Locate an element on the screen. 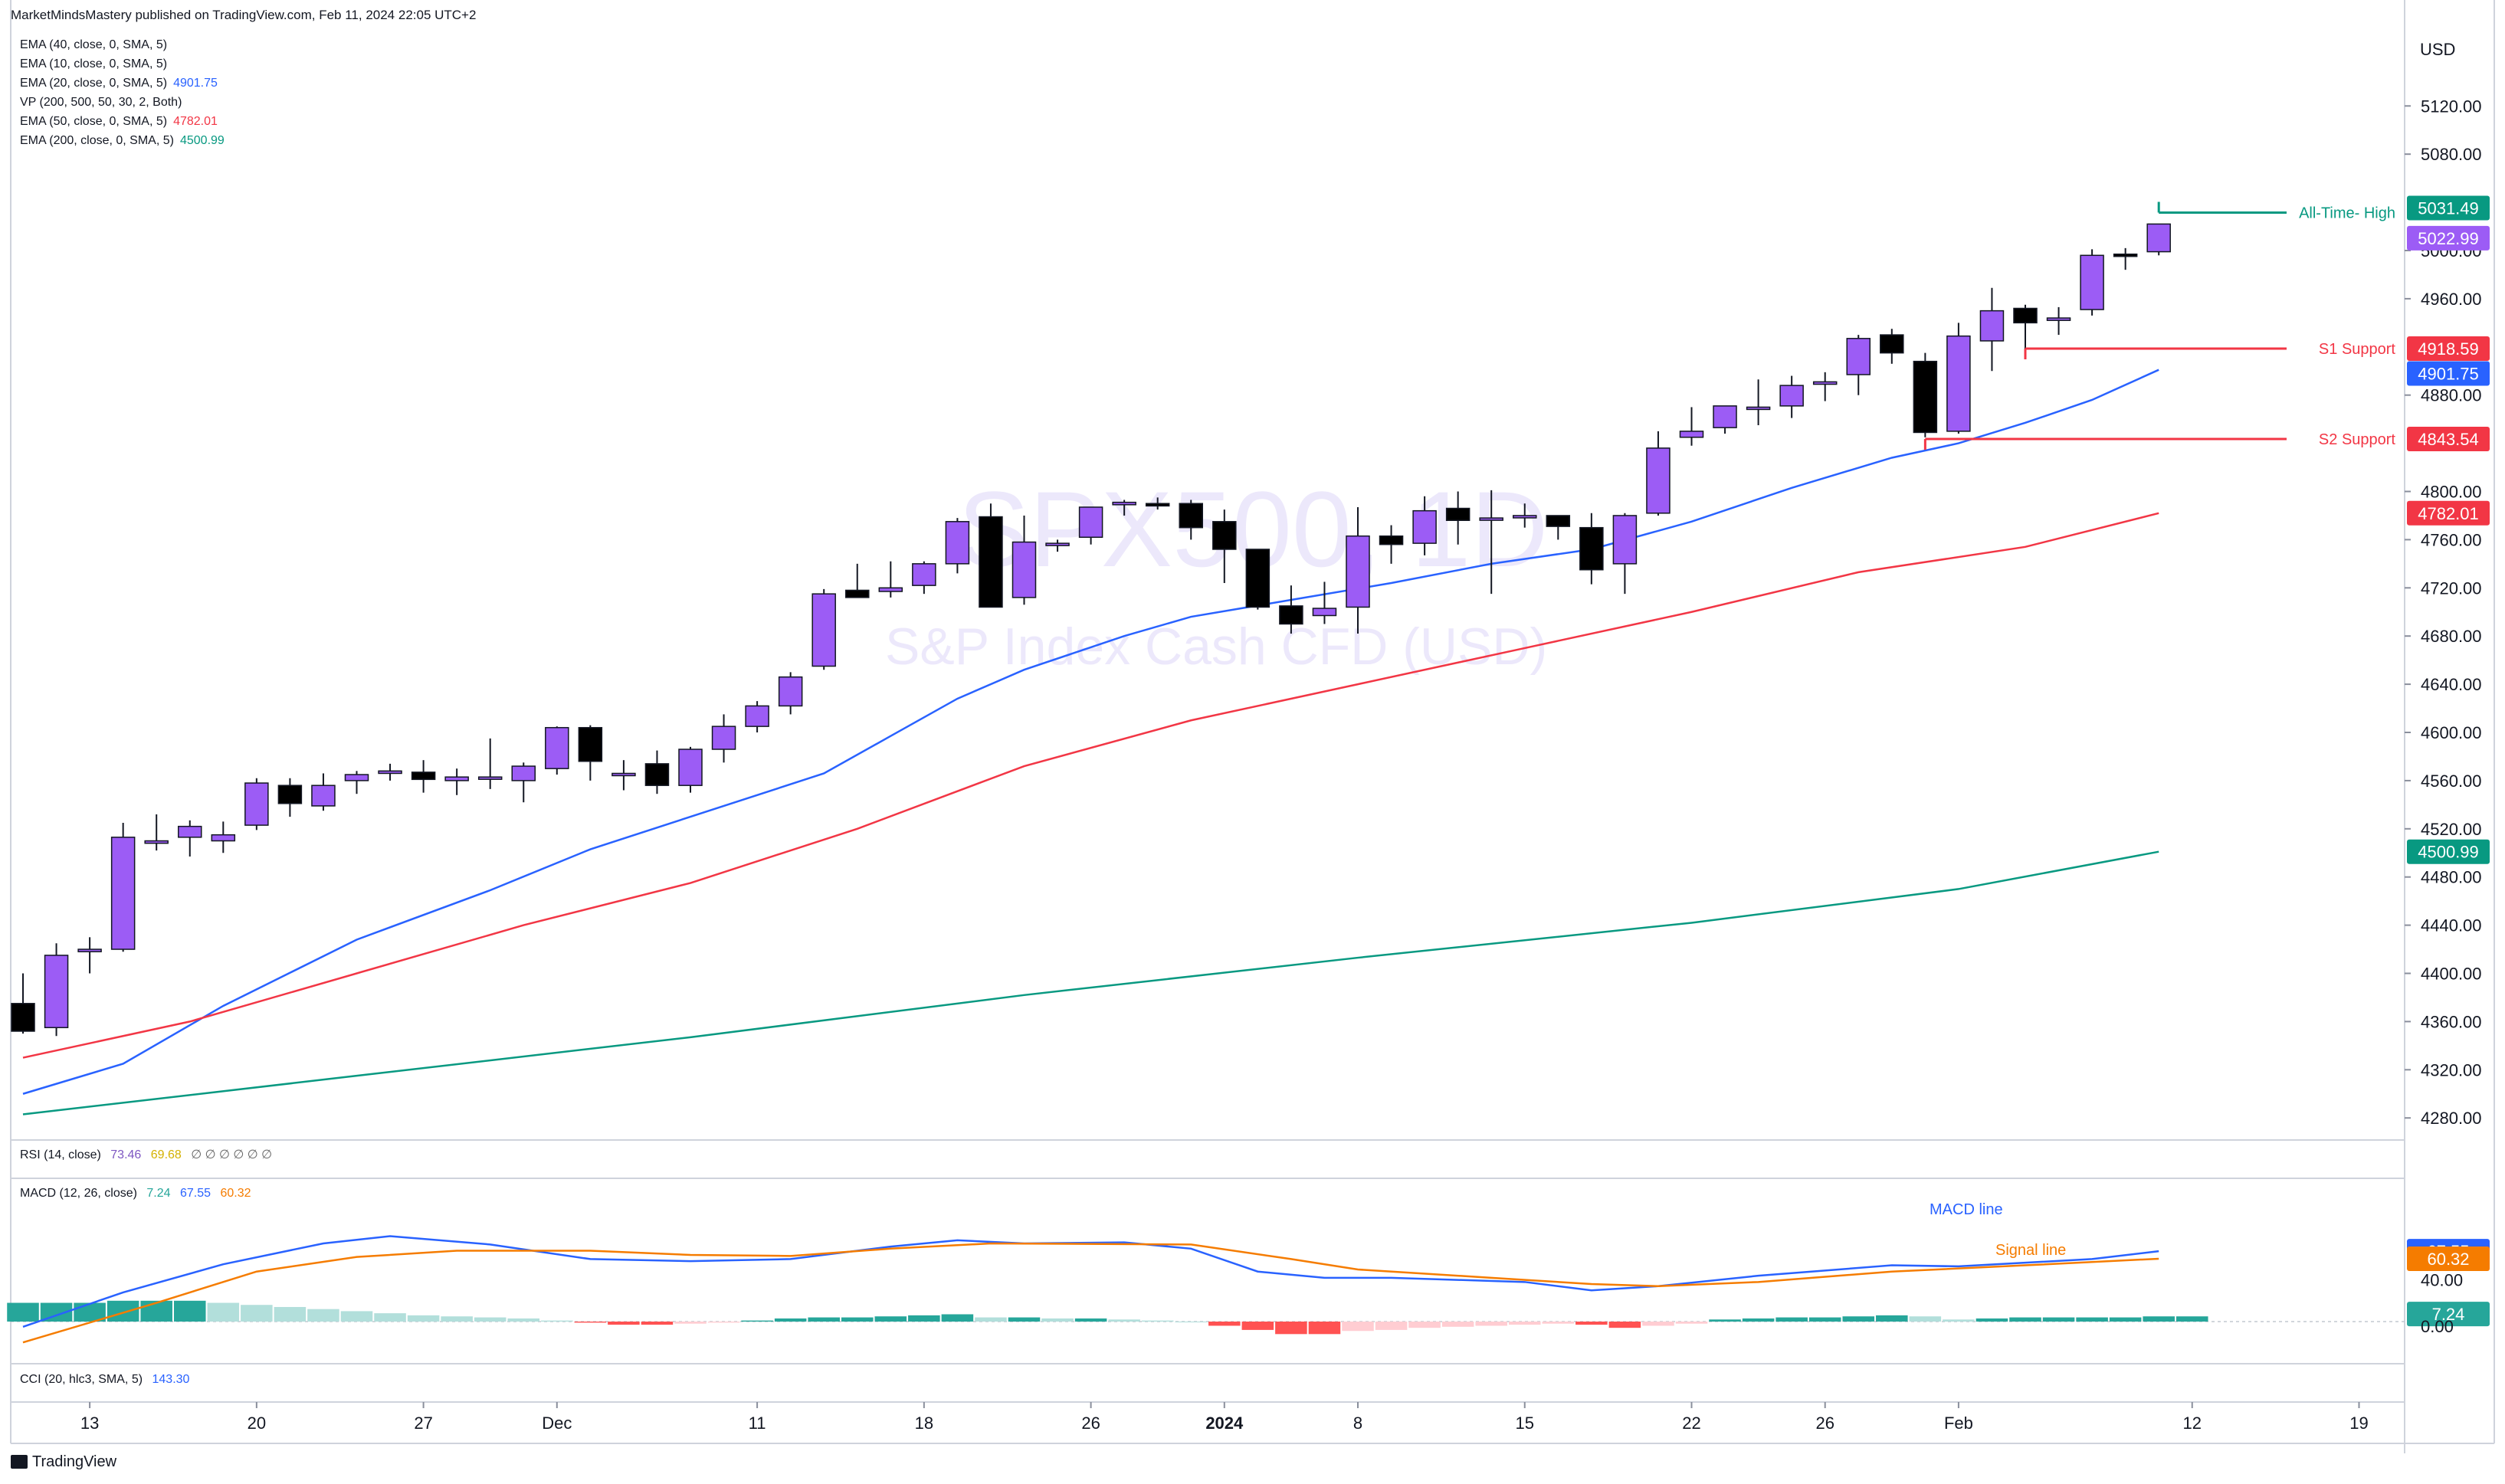  ema20-price-tag: 4901.75 is located at coordinates (2448, 373).